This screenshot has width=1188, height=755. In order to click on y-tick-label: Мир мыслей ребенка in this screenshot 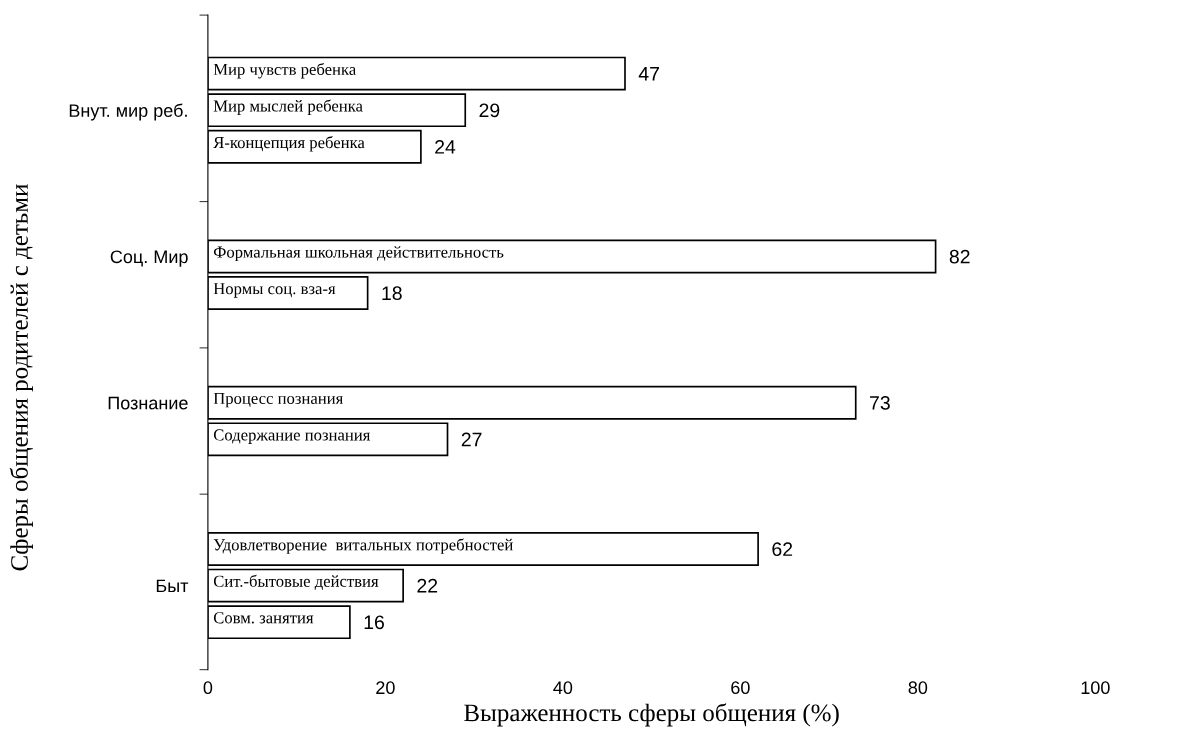, I will do `click(288, 107)`.